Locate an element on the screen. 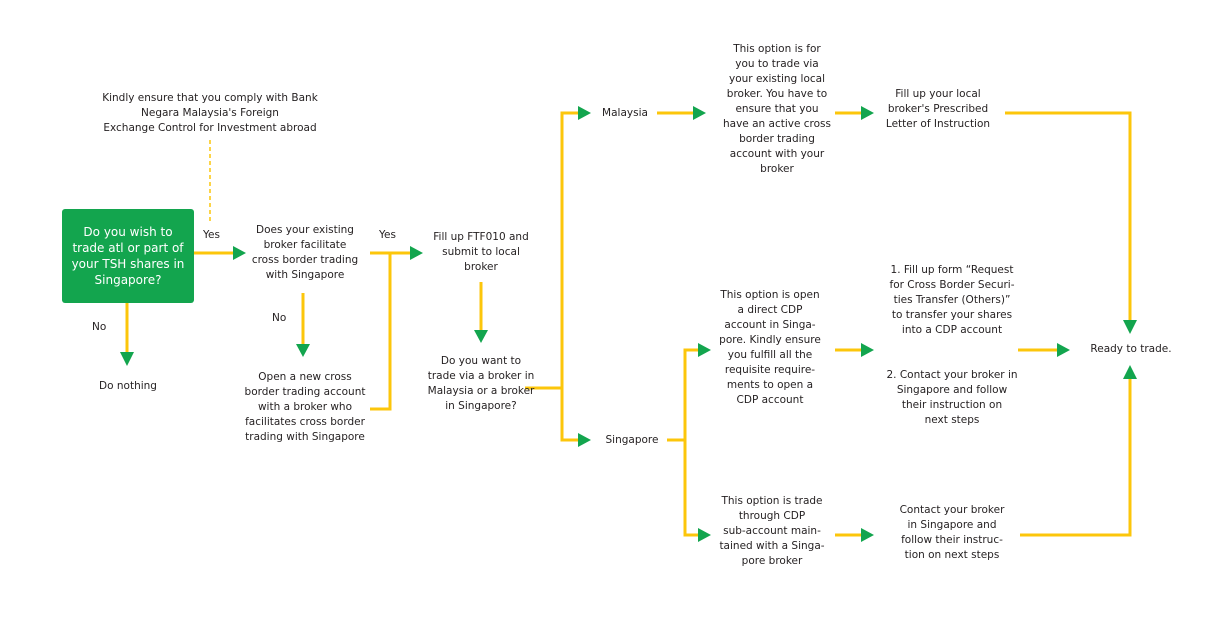  edge-branch is located at coordinates (569, 276).